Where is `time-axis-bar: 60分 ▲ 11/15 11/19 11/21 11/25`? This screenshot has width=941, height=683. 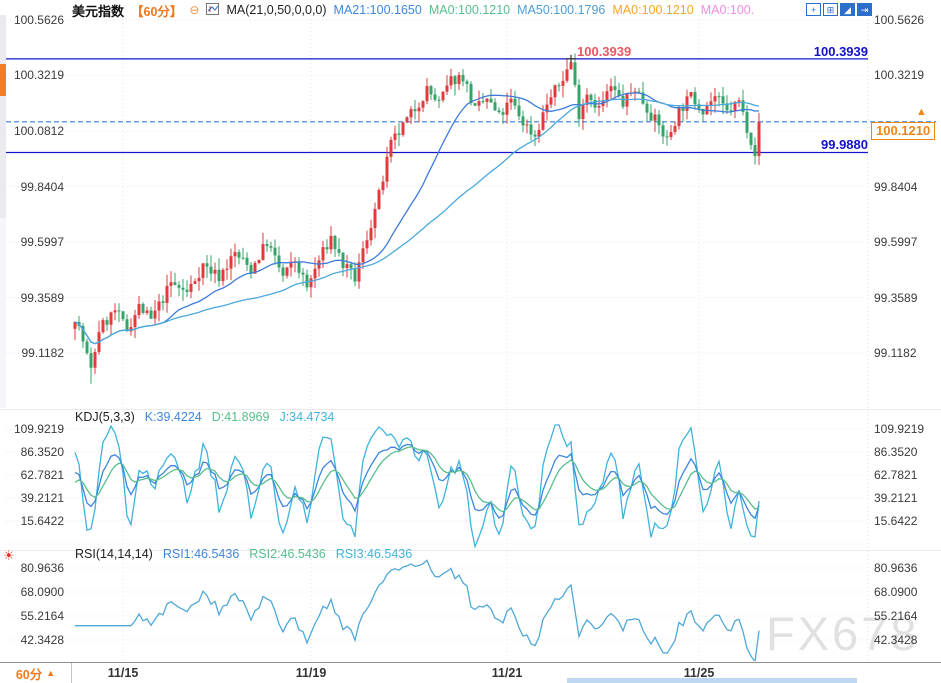
time-axis-bar: 60分 ▲ 11/15 11/19 11/21 11/25 is located at coordinates (470, 672).